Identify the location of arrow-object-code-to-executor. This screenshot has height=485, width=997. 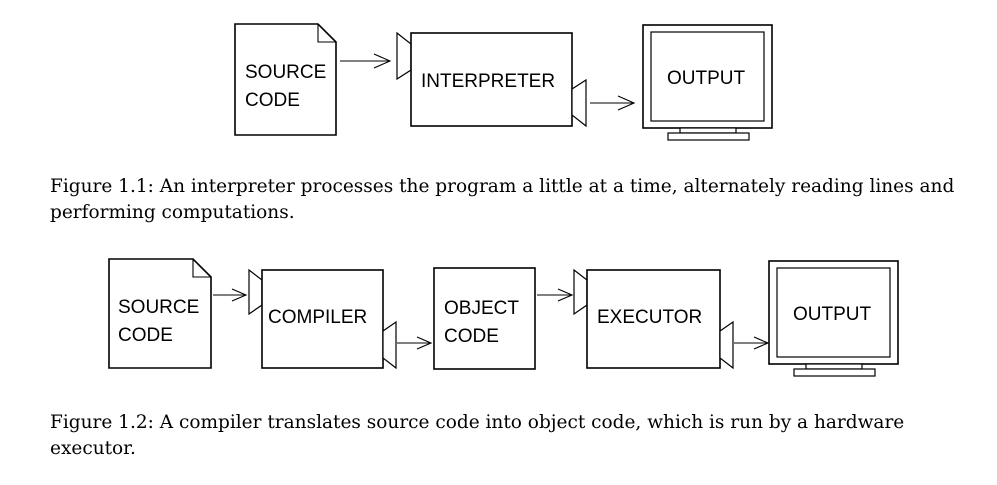
(555, 295).